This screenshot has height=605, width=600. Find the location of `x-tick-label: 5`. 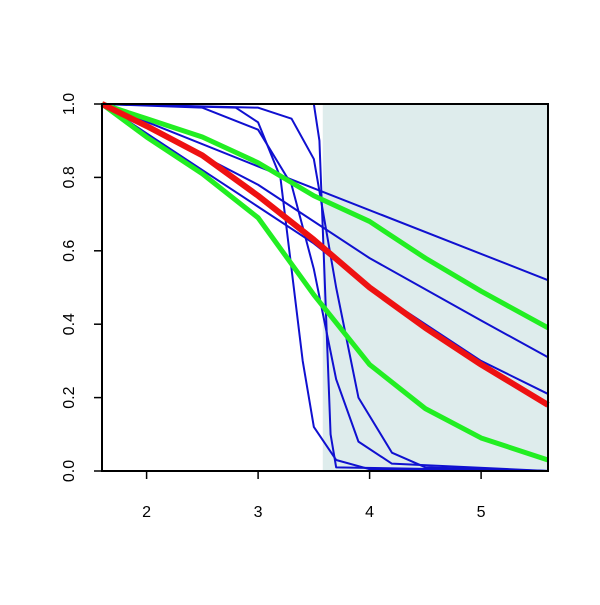

x-tick-label: 5 is located at coordinates (481, 512).